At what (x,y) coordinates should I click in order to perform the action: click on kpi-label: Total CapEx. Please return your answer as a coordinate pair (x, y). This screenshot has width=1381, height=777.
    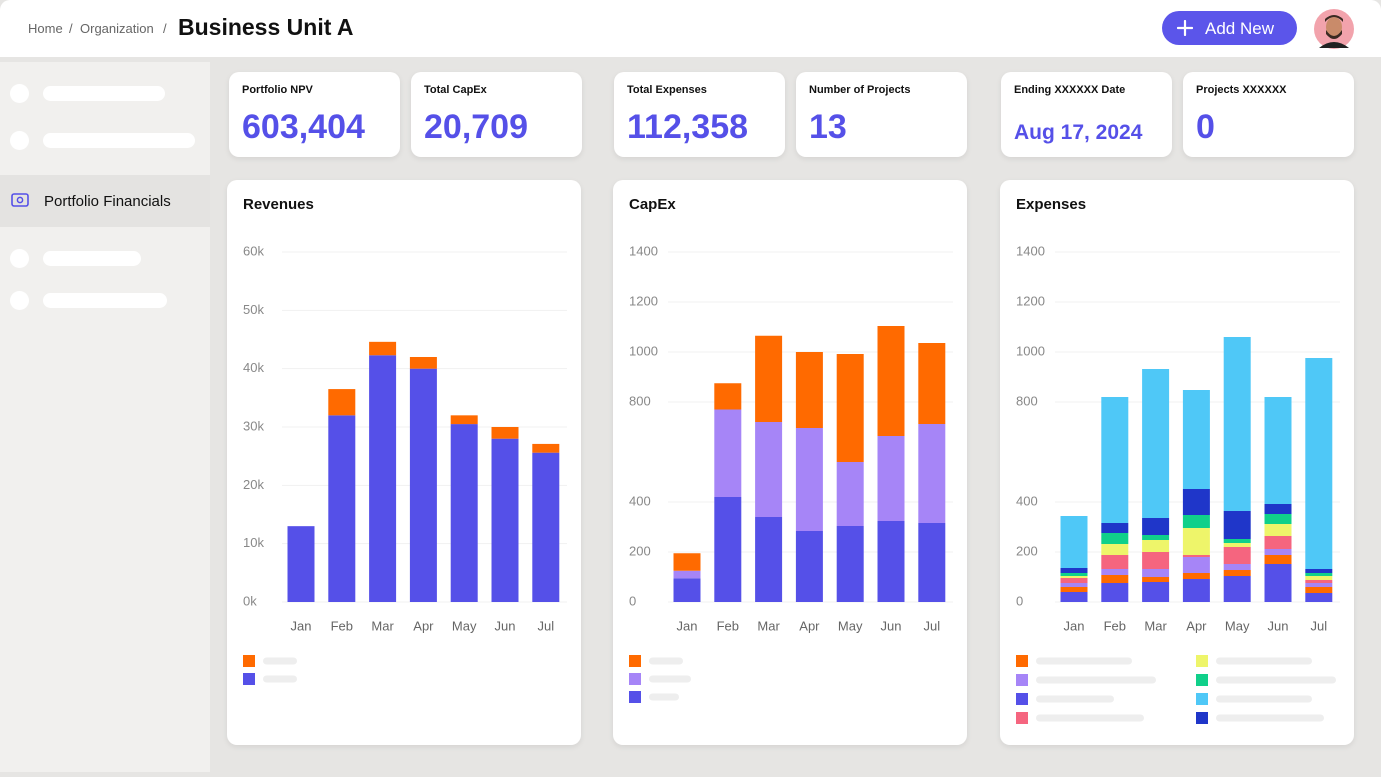
    Looking at the image, I should click on (455, 90).